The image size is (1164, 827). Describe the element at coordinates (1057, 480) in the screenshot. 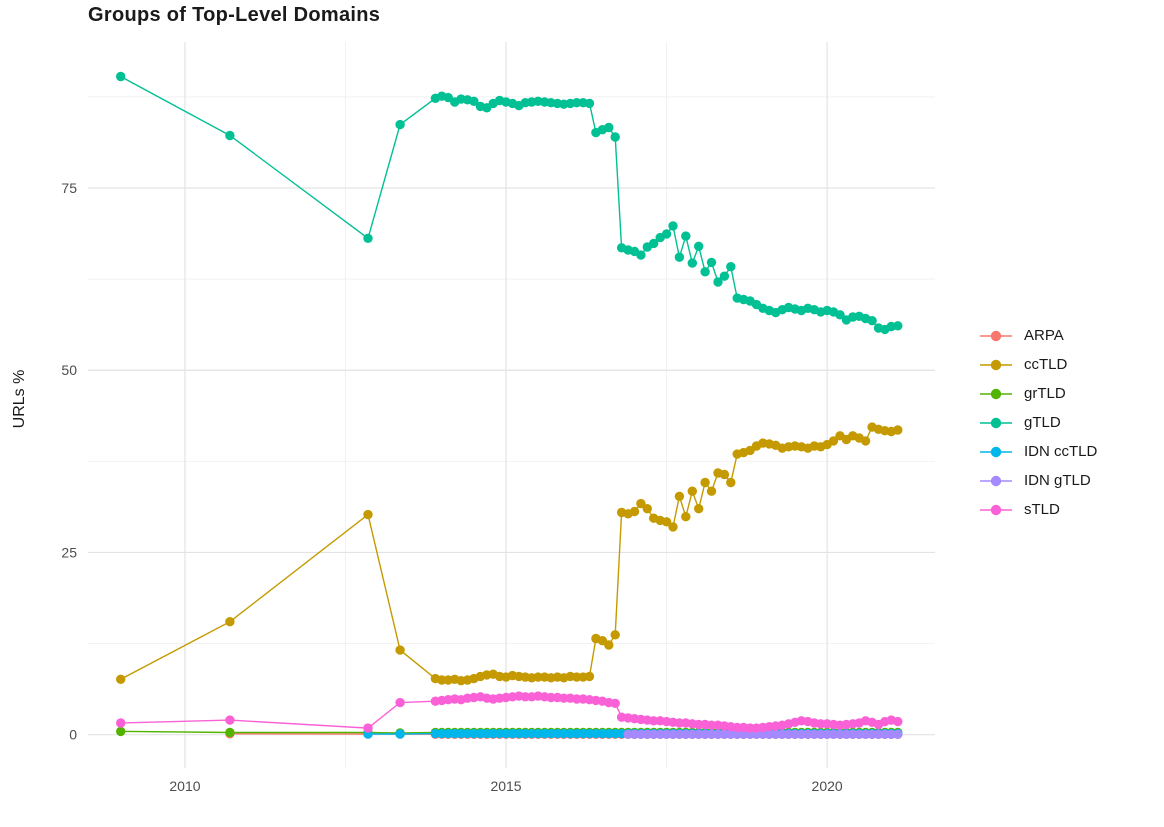

I see `legend-label: IDN gTLD` at that location.